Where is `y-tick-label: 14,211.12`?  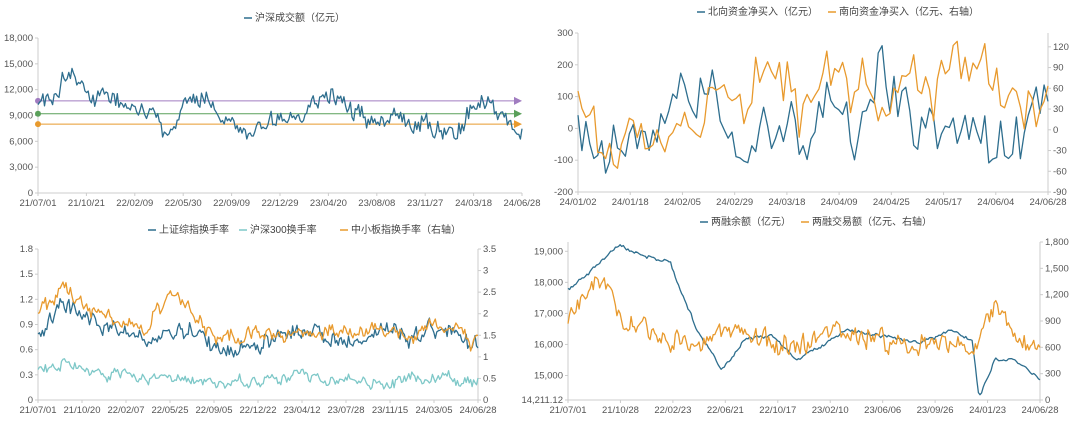
y-tick-label: 14,211.12 is located at coordinates (542, 400).